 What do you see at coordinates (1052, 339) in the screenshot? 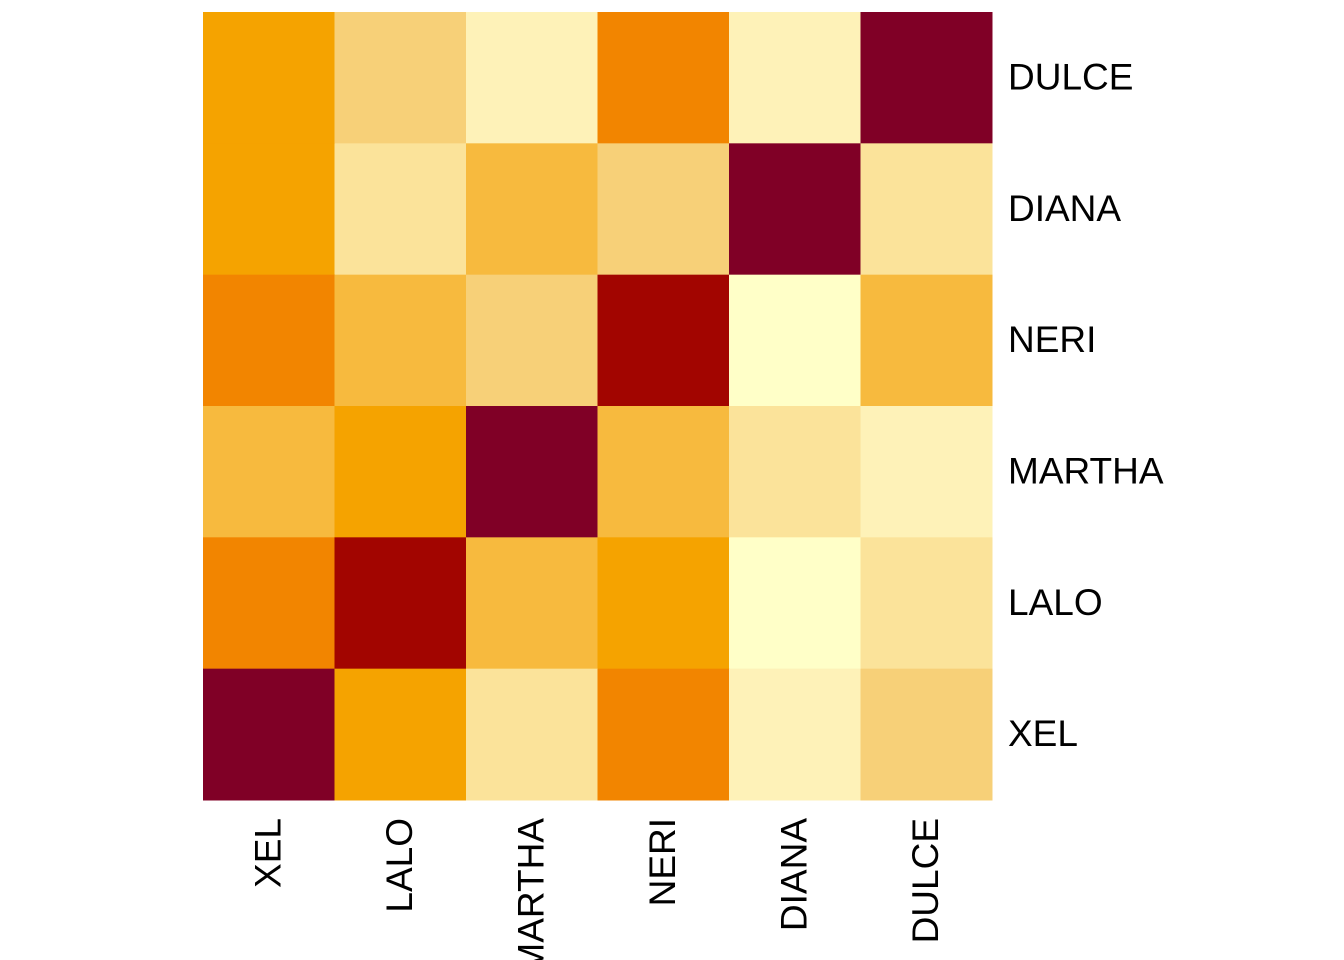
I see `row-label: NERI` at bounding box center [1052, 339].